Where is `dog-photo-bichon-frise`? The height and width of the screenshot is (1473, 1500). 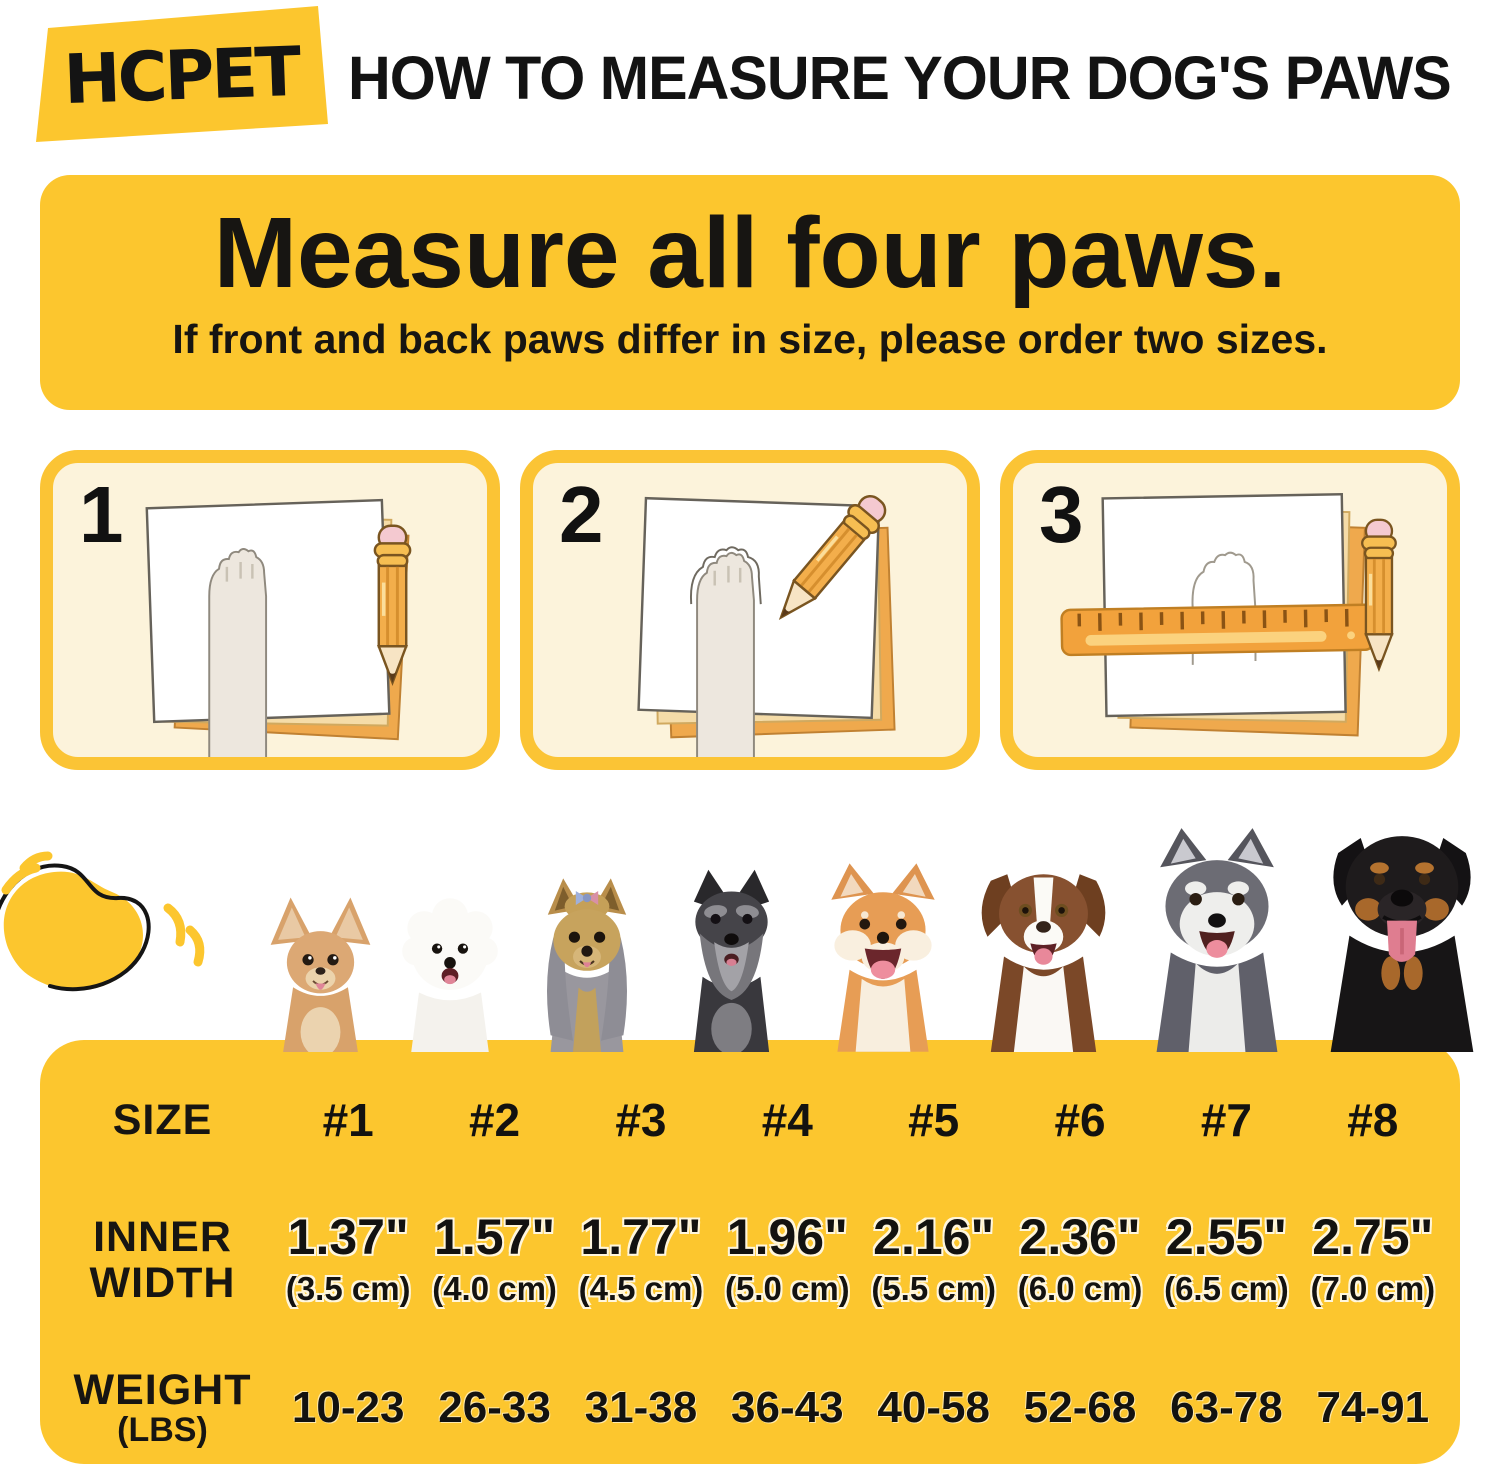
dog-photo-bichon-frise is located at coordinates (450, 975).